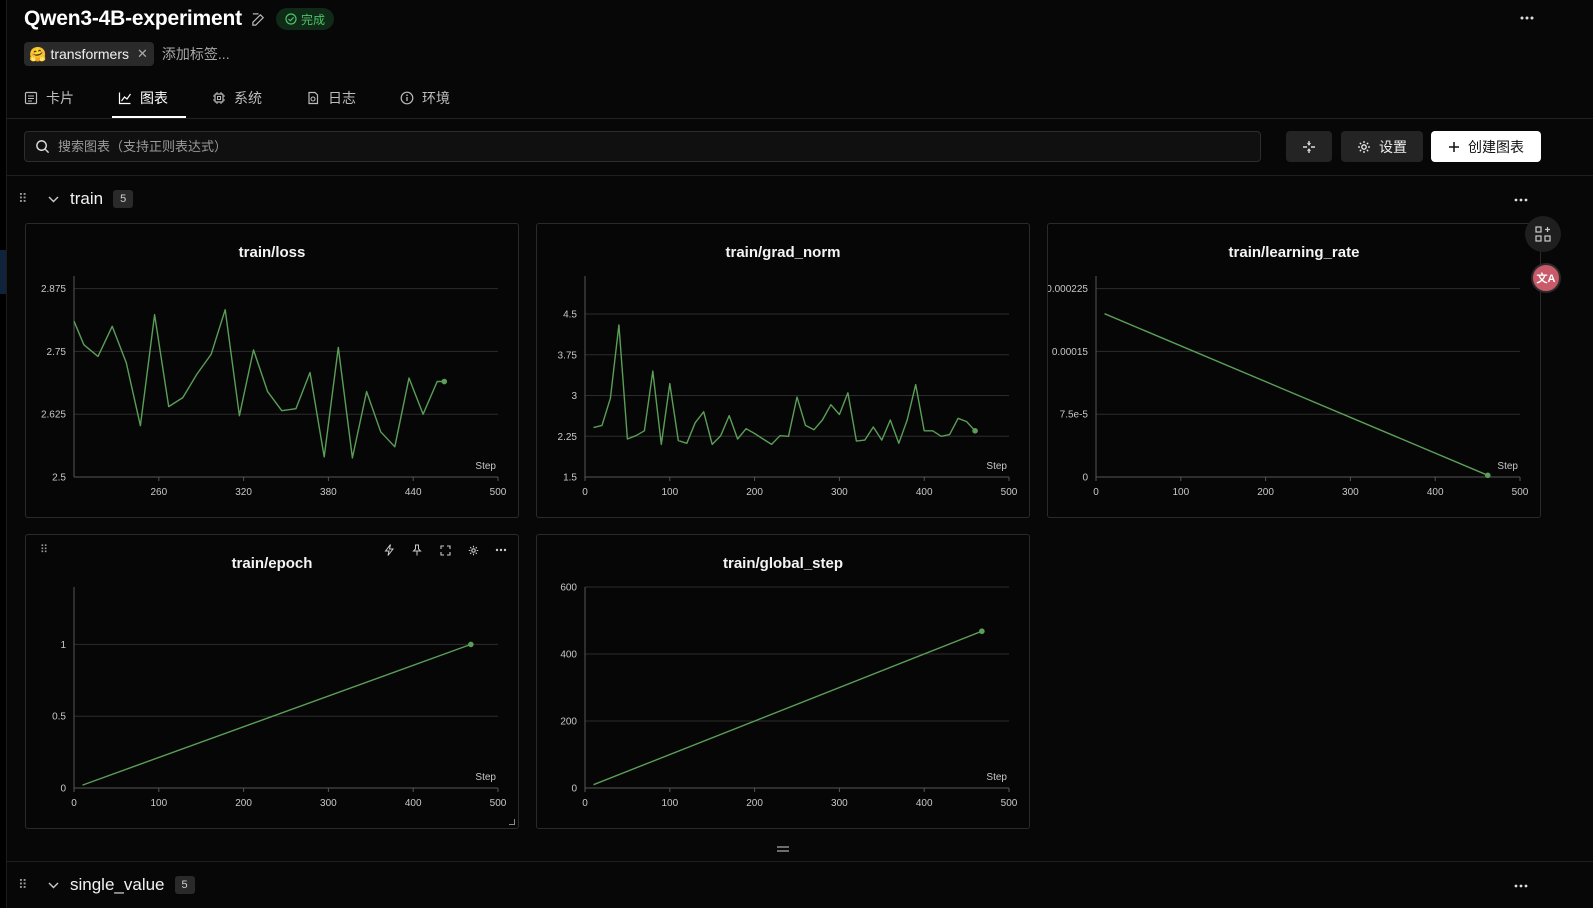  I want to click on group-count-badge: 5, so click(123, 199).